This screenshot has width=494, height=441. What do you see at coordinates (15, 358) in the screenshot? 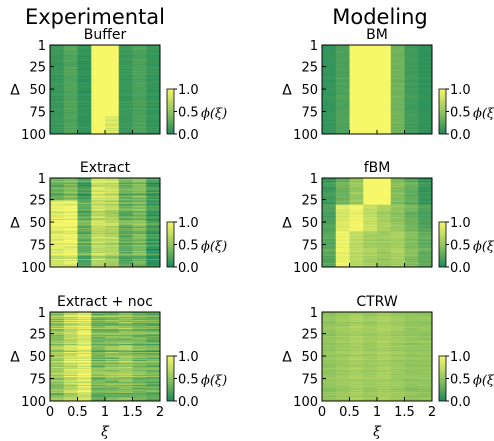
I see `y-axis-label: Δ` at bounding box center [15, 358].